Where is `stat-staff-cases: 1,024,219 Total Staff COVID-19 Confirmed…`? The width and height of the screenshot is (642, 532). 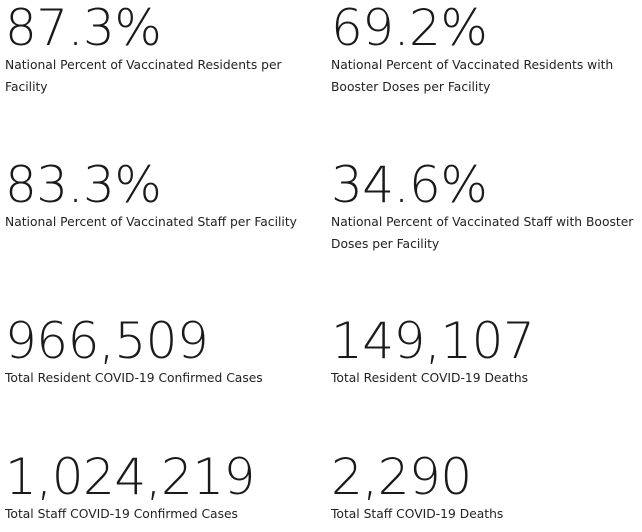
stat-staff-cases: 1,024,219 Total Staff COVID-19 Confirmed… is located at coordinates (155, 488).